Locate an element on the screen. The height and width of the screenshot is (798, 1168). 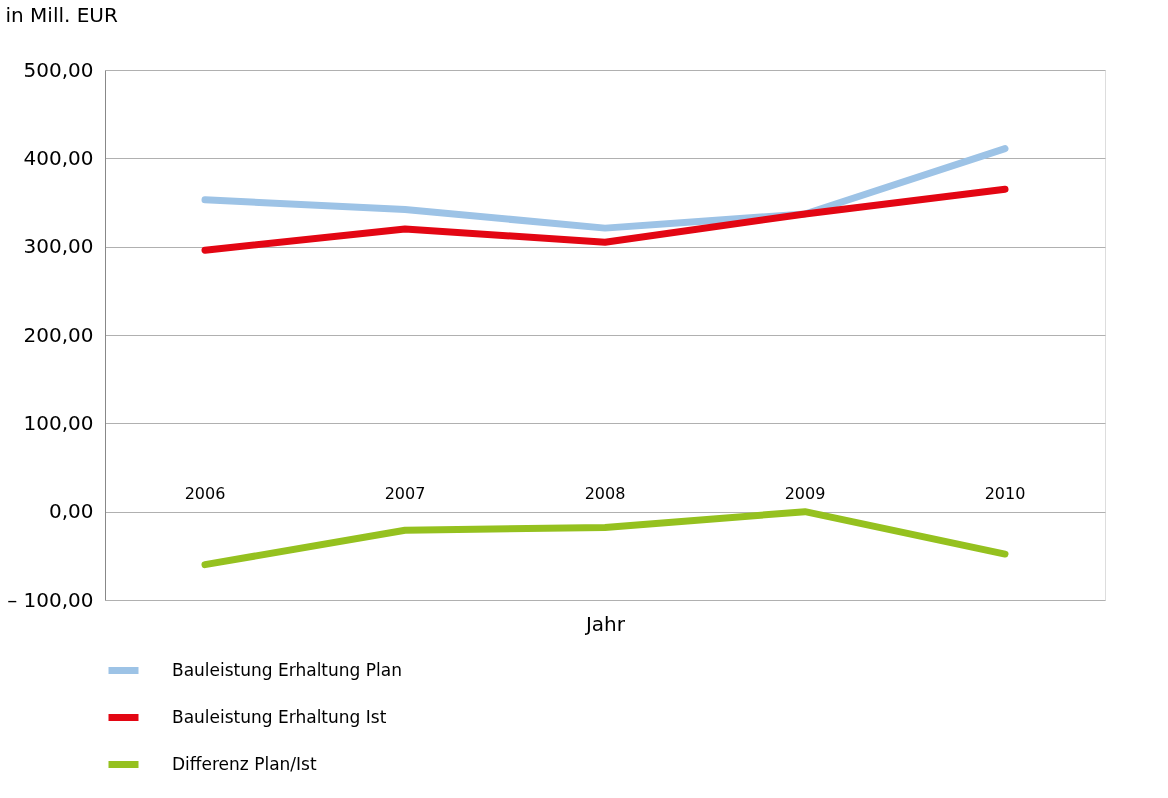
x-tick-label: 2010 is located at coordinates (1005, 493).